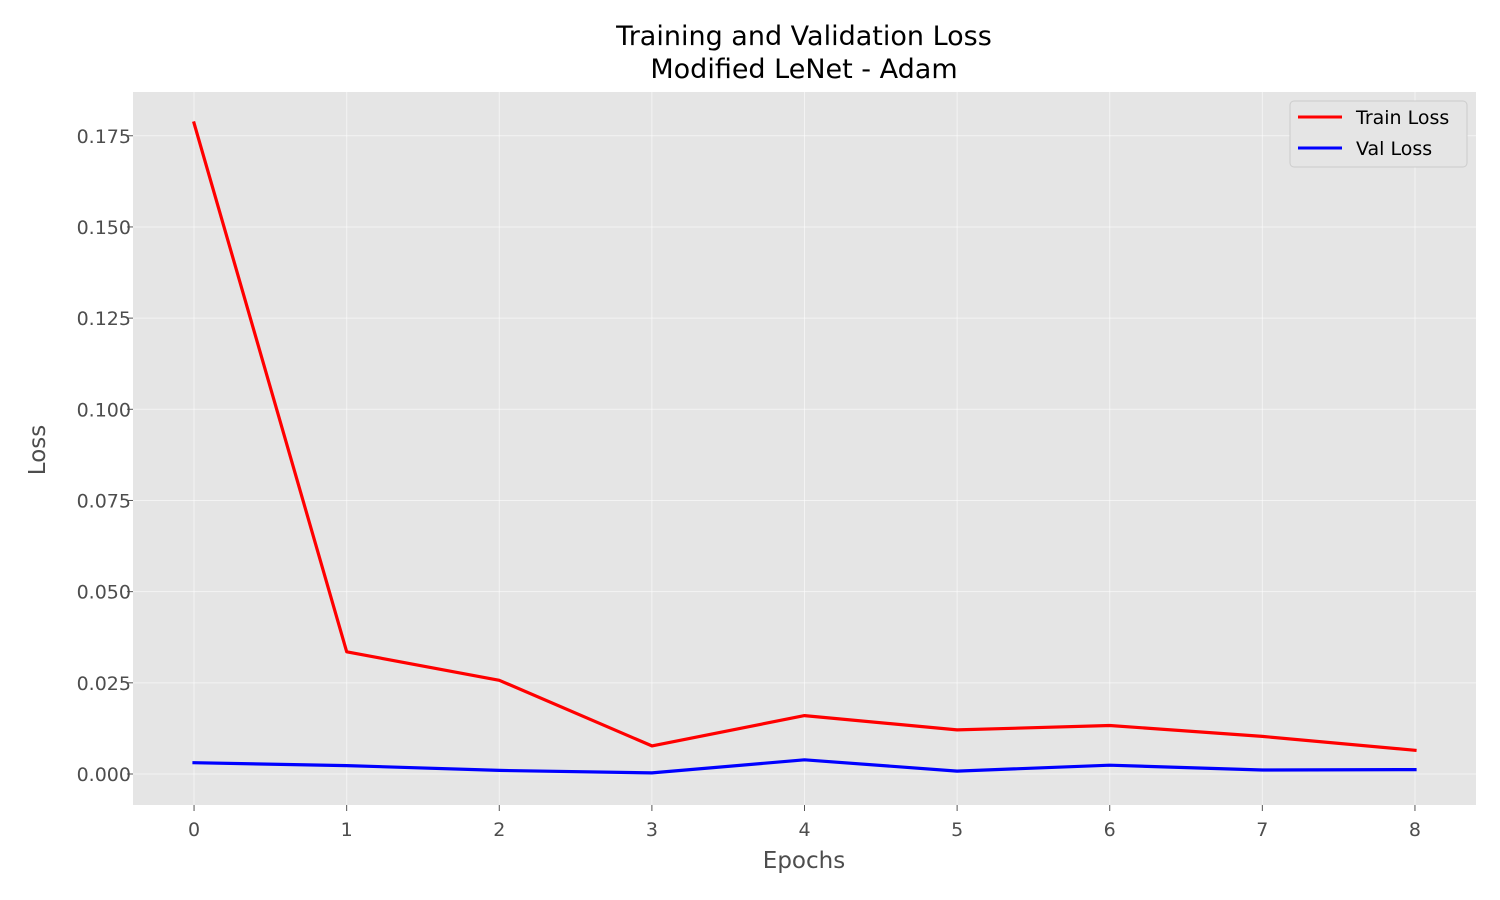 The width and height of the screenshot is (1500, 900). What do you see at coordinates (104, 410) in the screenshot?
I see `y-tick-label: 0.100` at bounding box center [104, 410].